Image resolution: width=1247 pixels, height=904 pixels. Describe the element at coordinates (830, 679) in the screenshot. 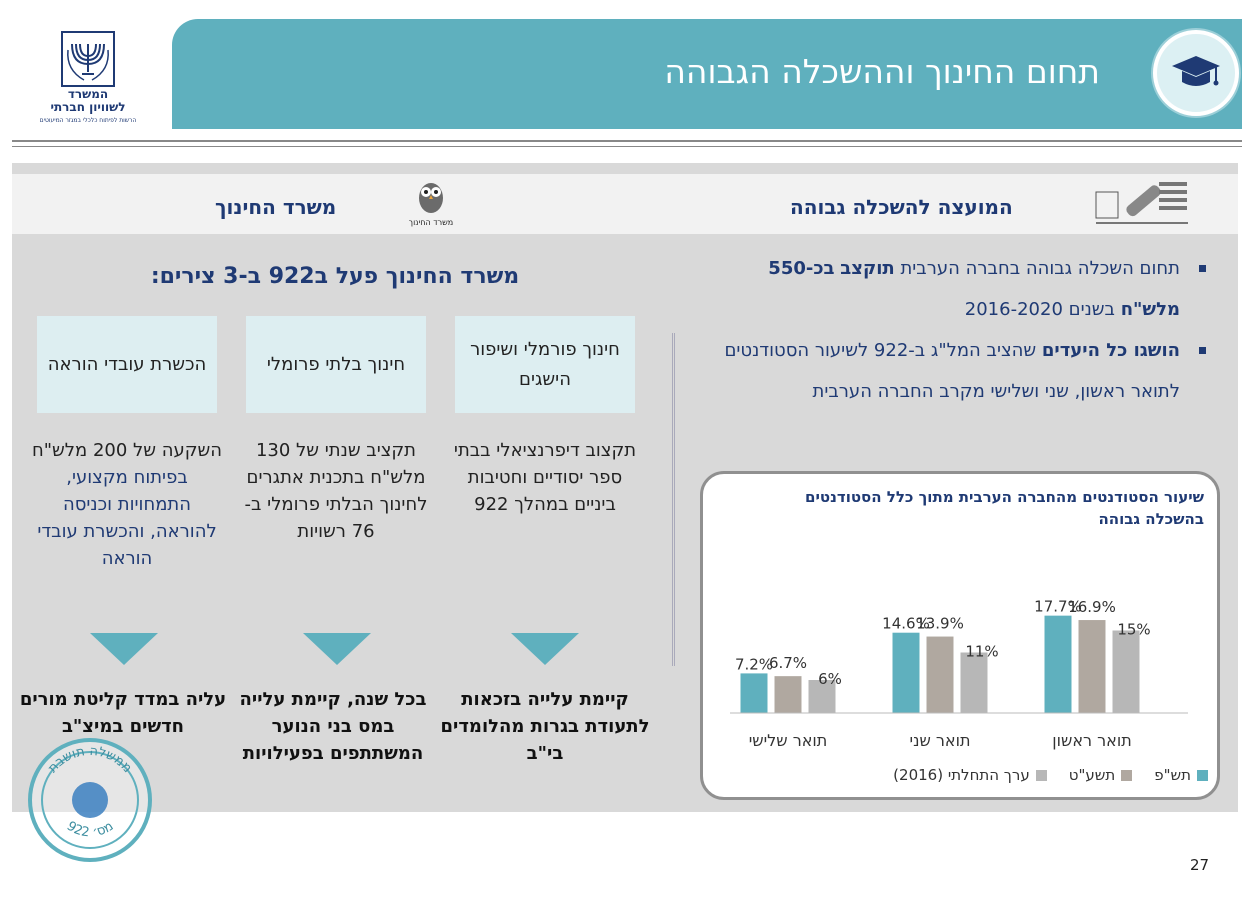

I see `chart-data-label: 6%` at that location.